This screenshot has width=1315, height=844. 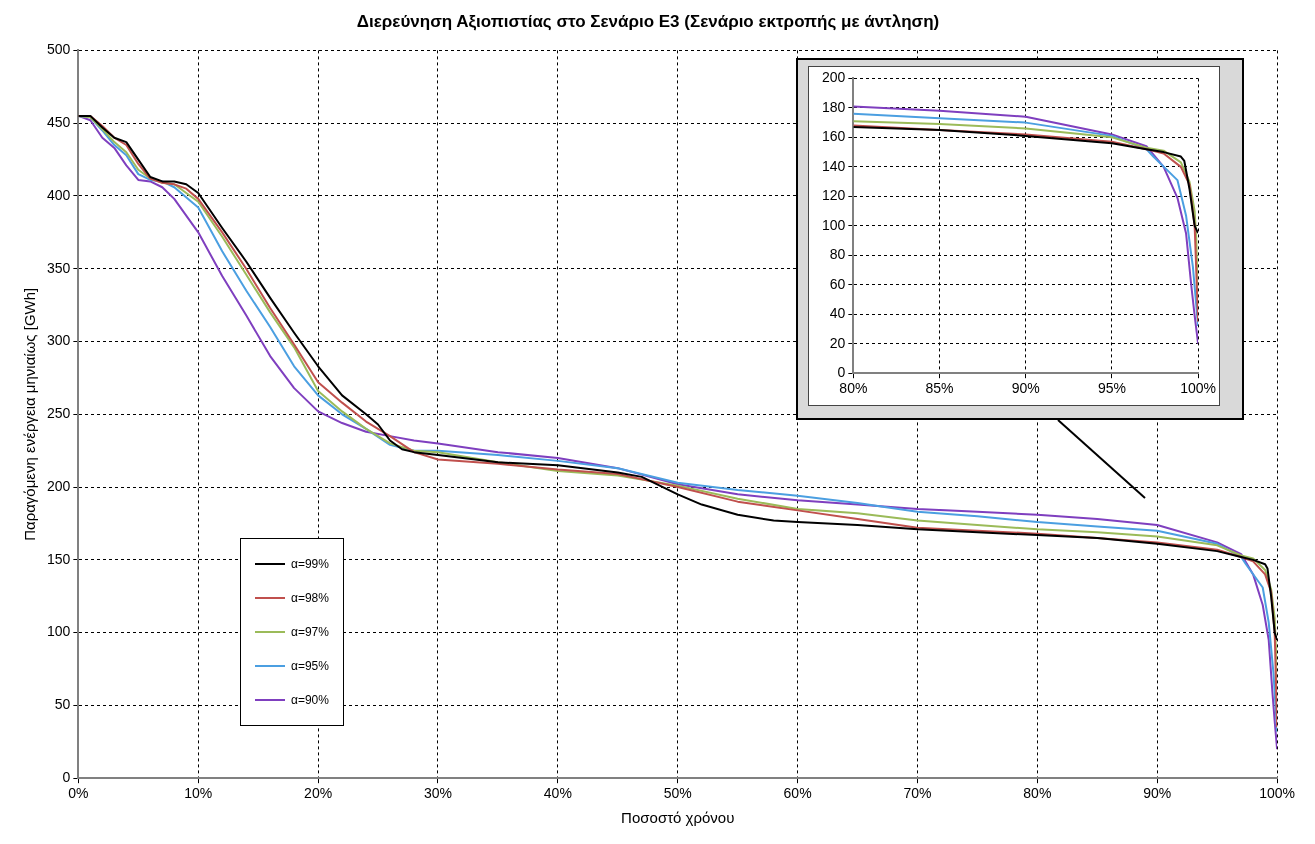 I want to click on legend-label: α=90%, so click(x=310, y=700).